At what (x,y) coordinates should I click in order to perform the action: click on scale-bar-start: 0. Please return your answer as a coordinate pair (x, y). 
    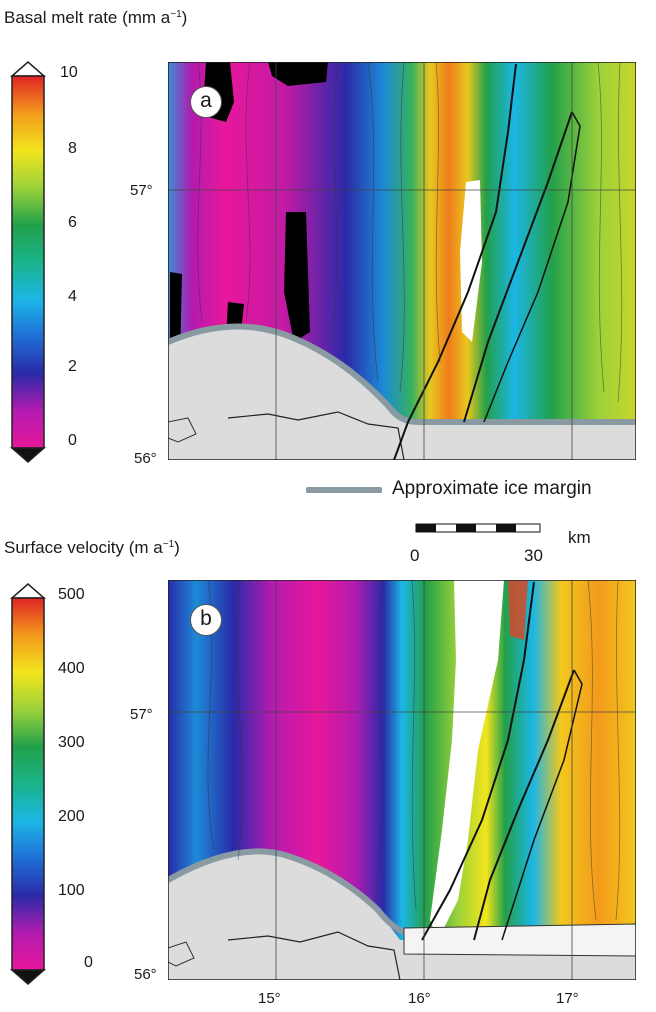
    Looking at the image, I should click on (415, 555).